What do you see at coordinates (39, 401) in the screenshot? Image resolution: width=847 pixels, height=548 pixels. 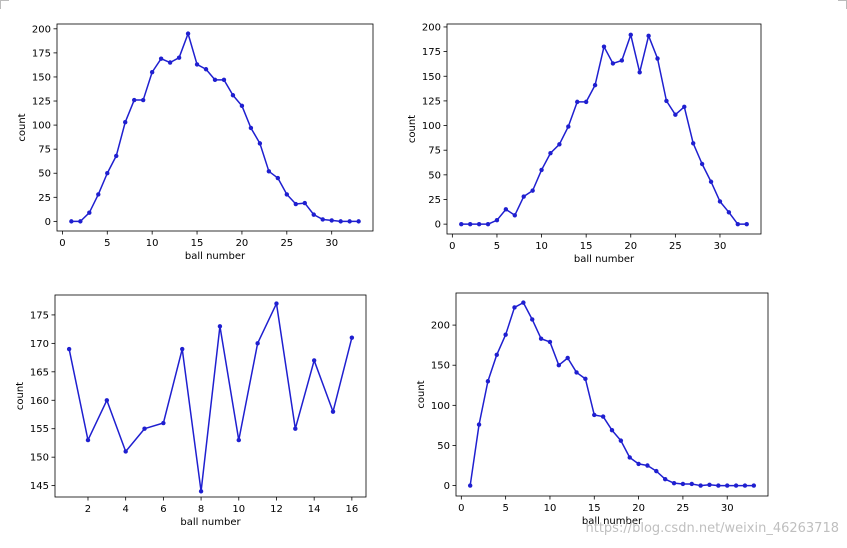 I see `y-tick-label: 160` at bounding box center [39, 401].